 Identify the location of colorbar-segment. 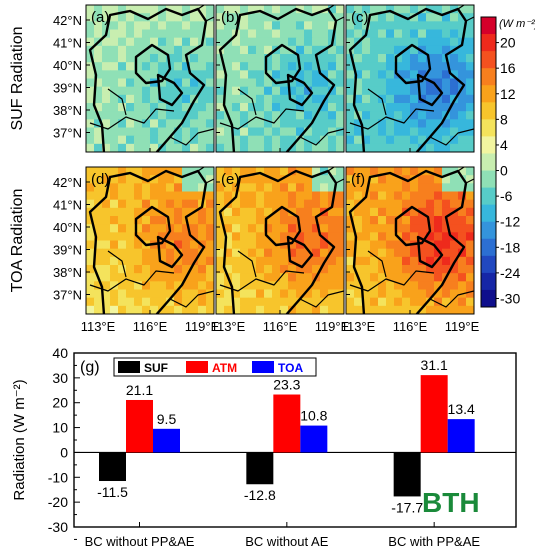
(488, 60).